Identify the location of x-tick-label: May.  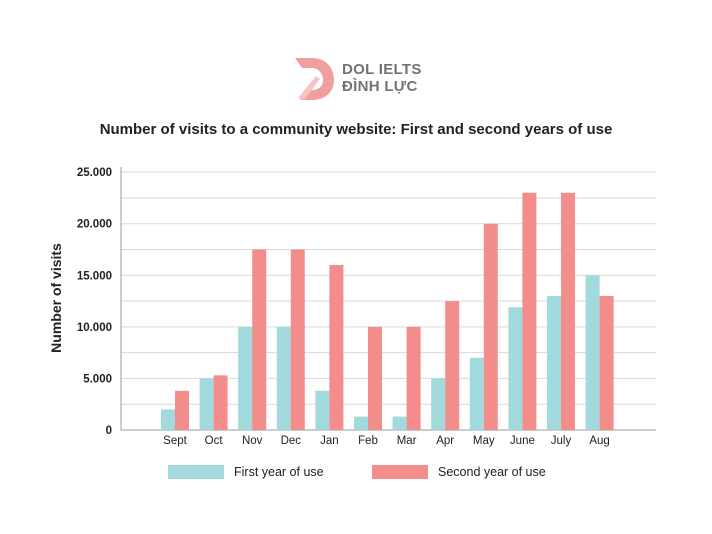
(484, 441).